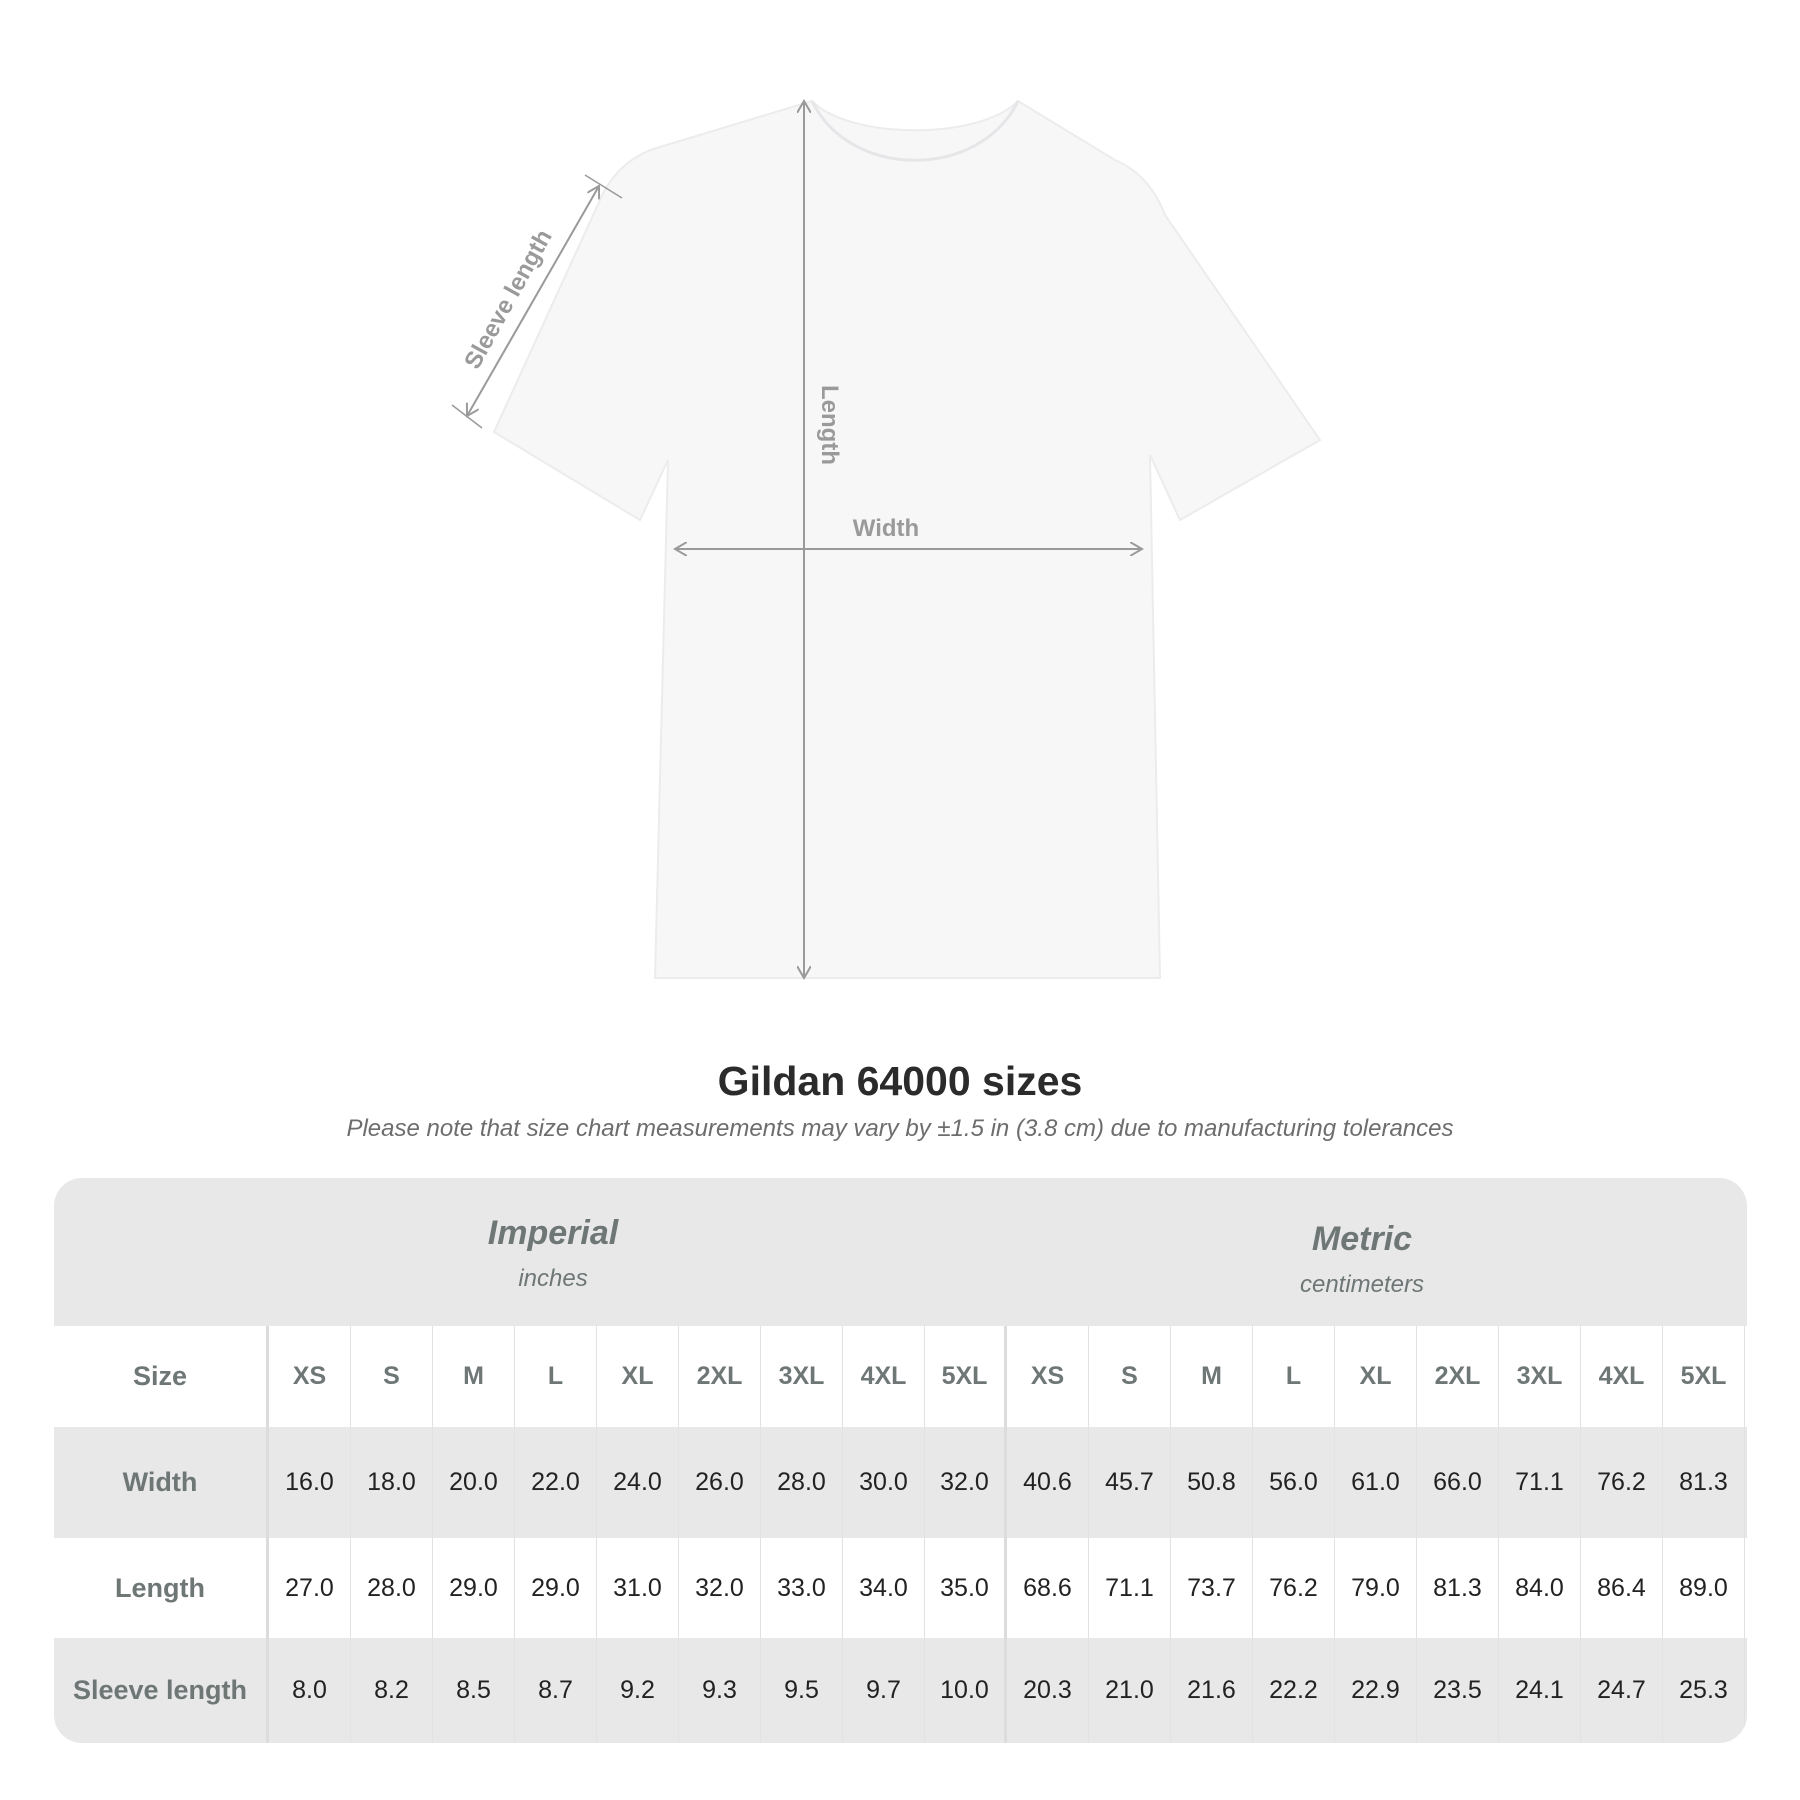 The height and width of the screenshot is (1800, 1800). I want to click on table-cell: 34.0, so click(884, 1588).